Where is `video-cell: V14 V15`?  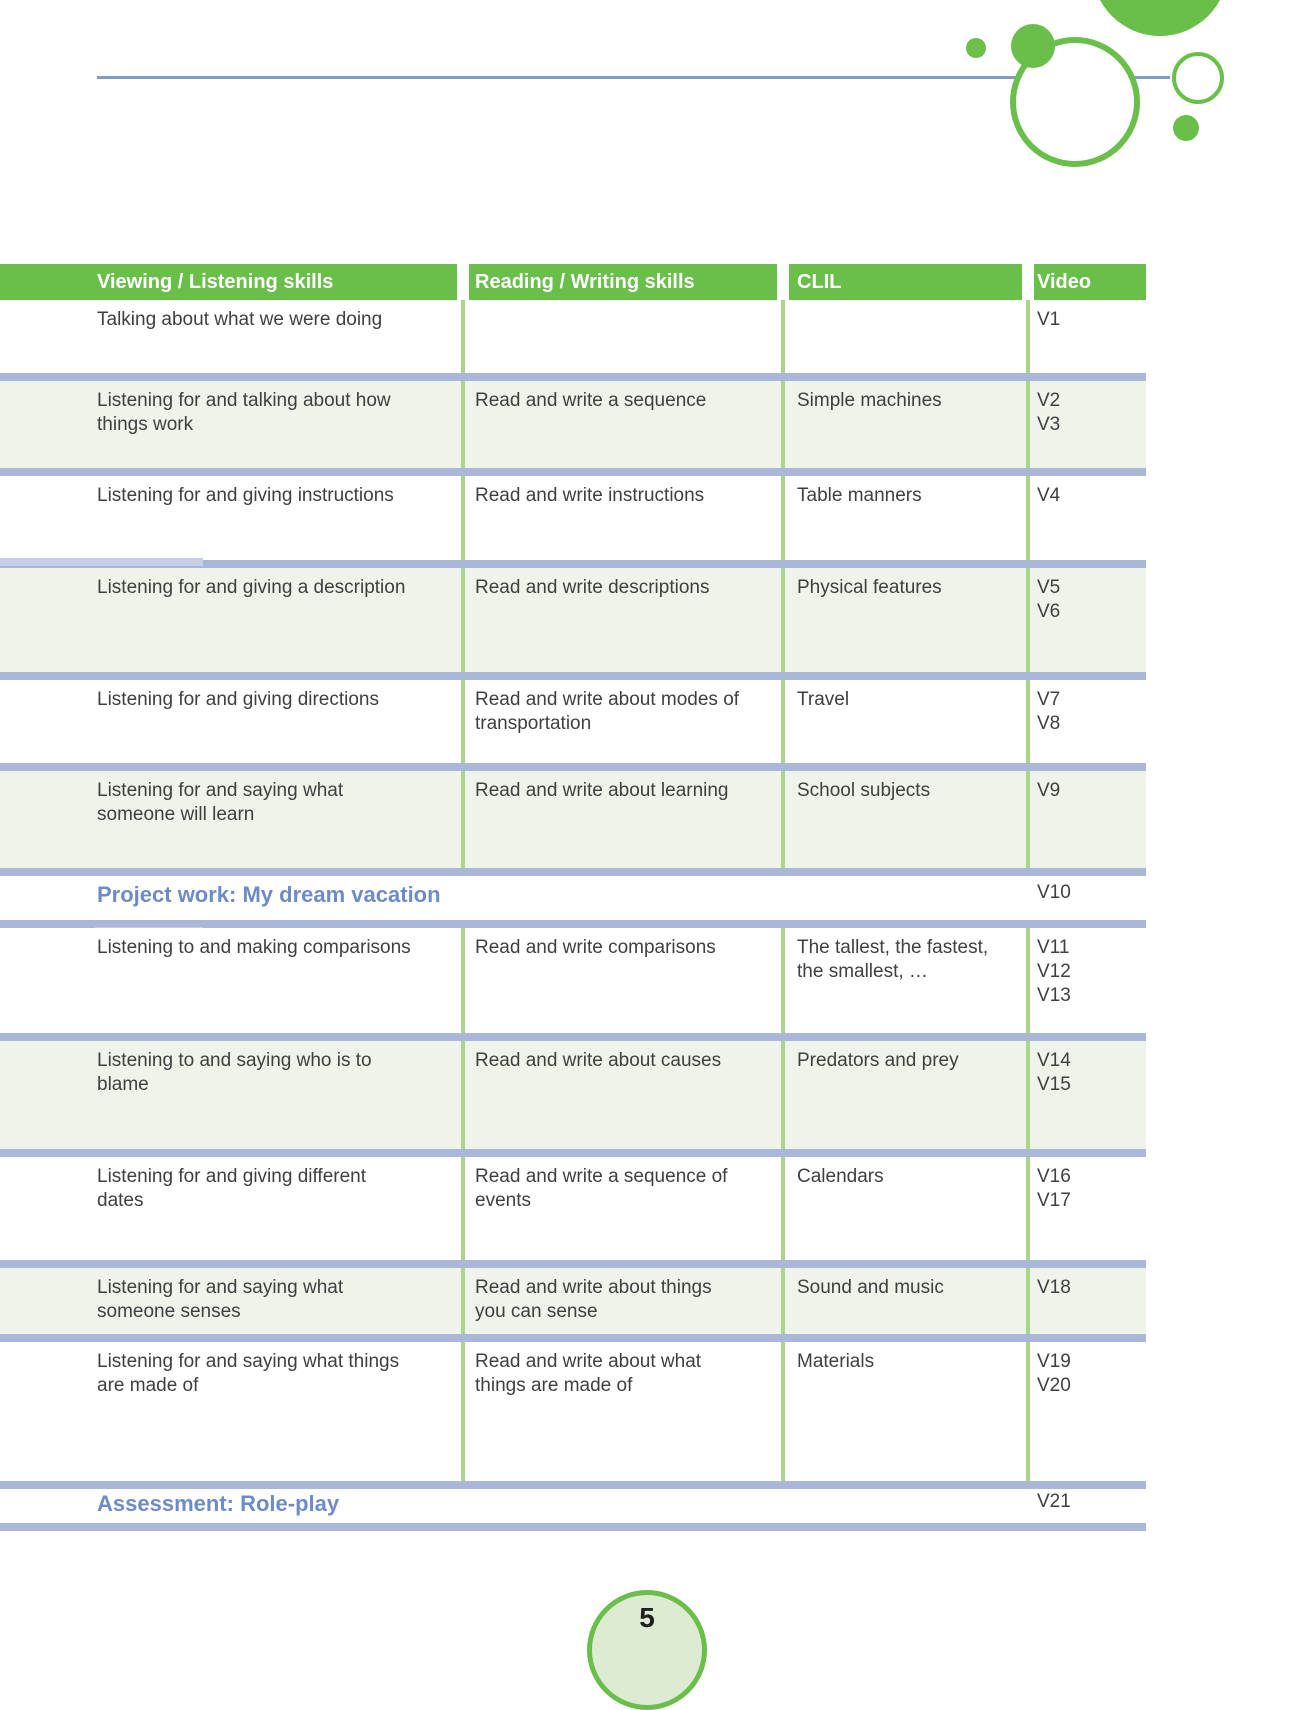 video-cell: V14 V15 is located at coordinates (1054, 1072).